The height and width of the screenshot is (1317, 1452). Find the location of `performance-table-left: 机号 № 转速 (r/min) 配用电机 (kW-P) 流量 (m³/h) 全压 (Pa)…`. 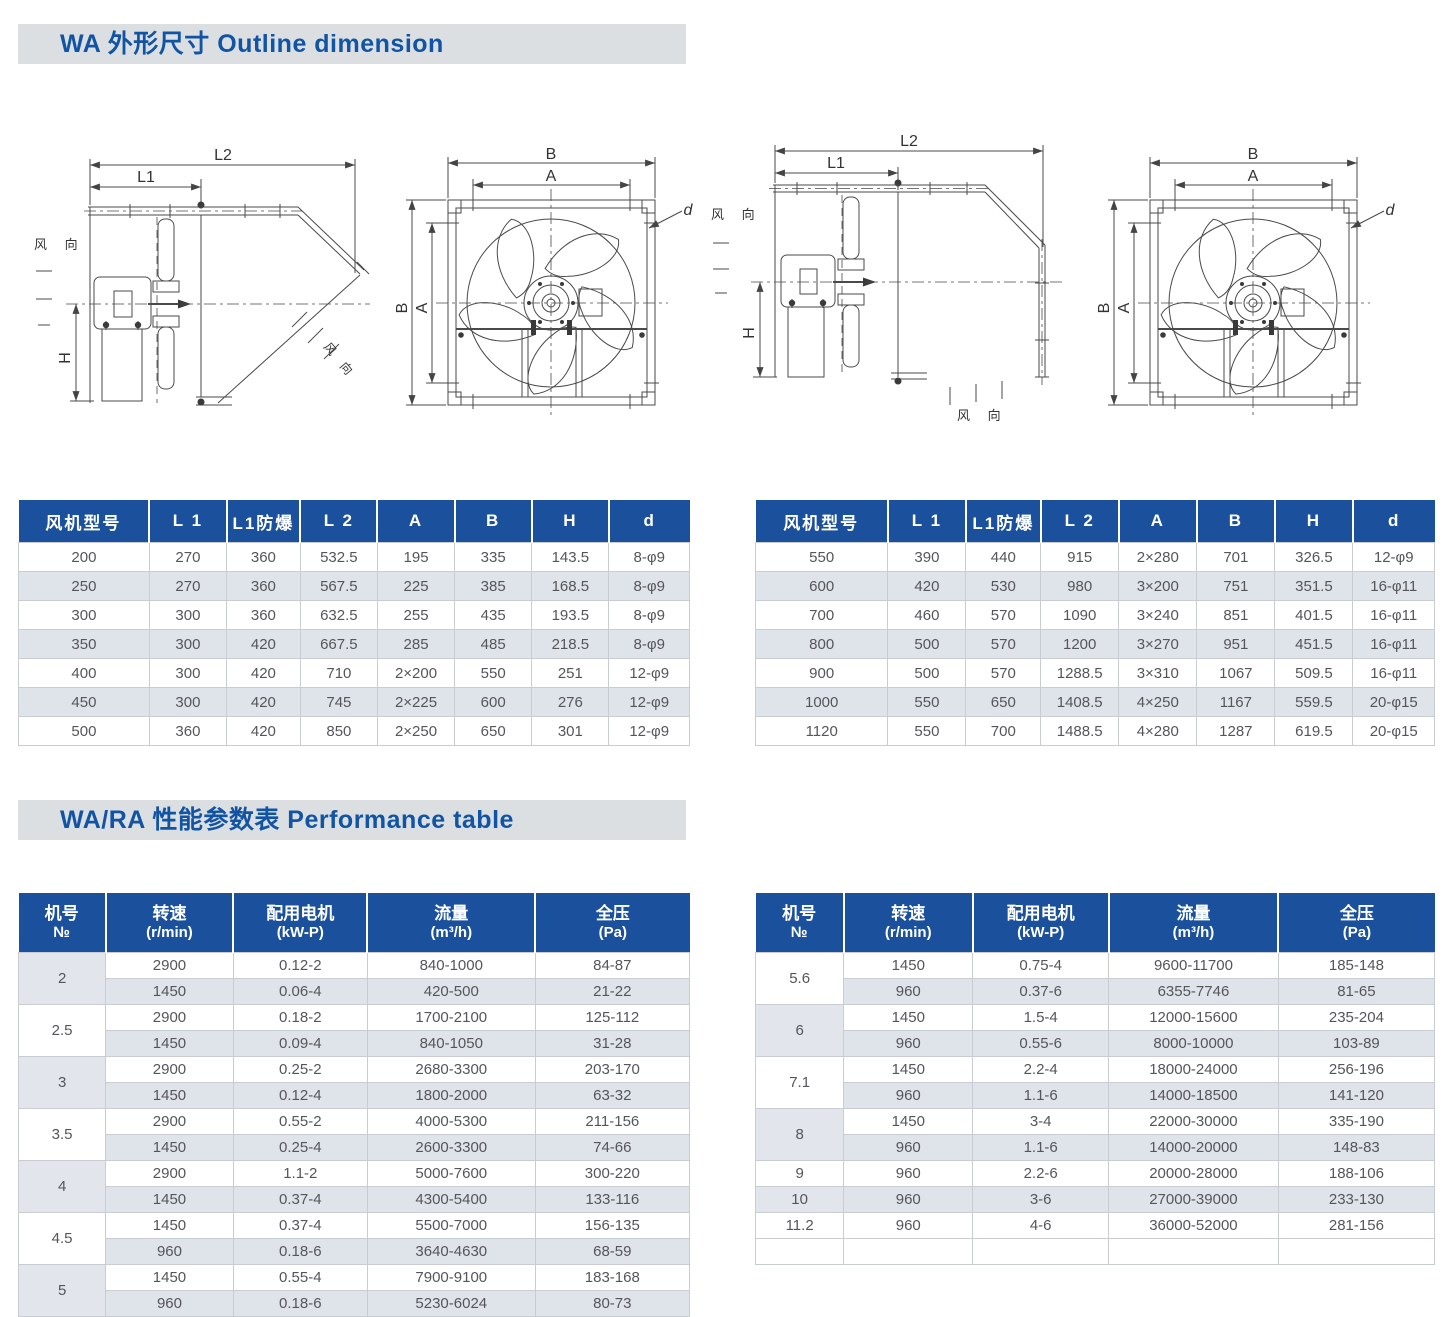

performance-table-left: 机号 № 转速 (r/min) 配用电机 (kW-P) 流量 (m³/h) 全压 (Pa)… is located at coordinates (354, 1105).